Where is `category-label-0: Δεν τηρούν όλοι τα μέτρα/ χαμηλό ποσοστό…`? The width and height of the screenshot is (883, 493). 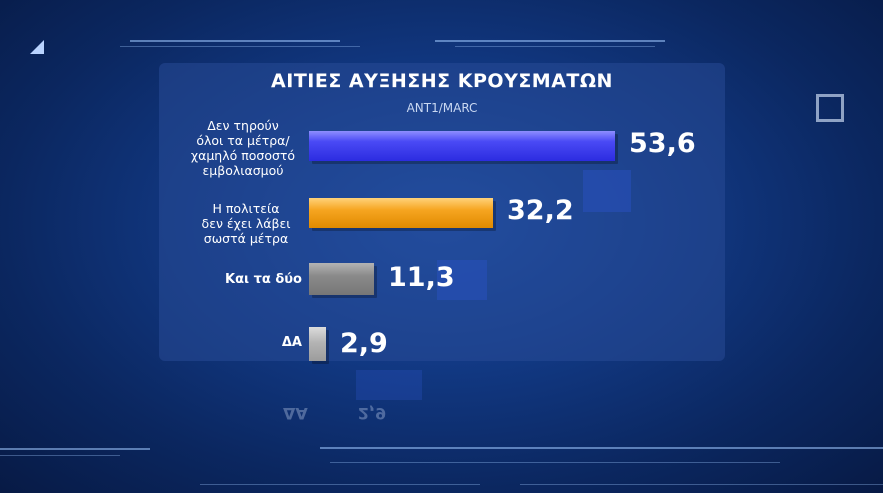 category-label-0: Δεν τηρούν όλοι τα μέτρα/ χαμηλό ποσοστό… is located at coordinates (243, 148).